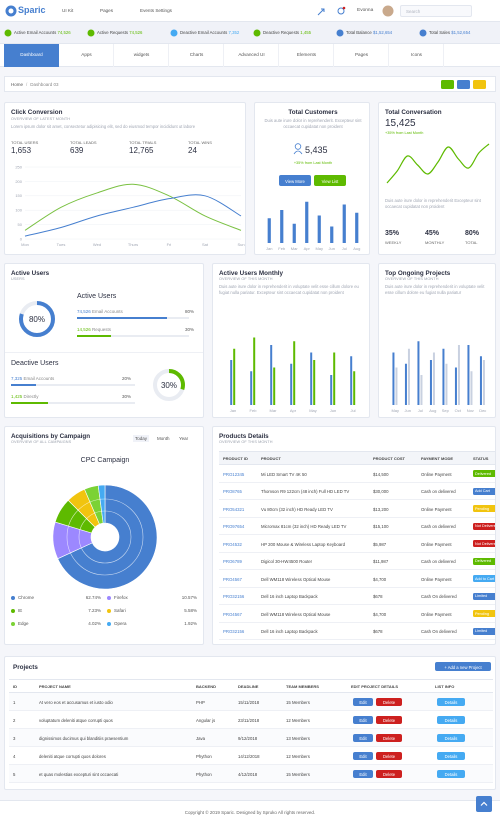 The height and width of the screenshot is (823, 500). What do you see at coordinates (485, 578) in the screenshot?
I see `status-label: Add to Cart` at bounding box center [485, 578].